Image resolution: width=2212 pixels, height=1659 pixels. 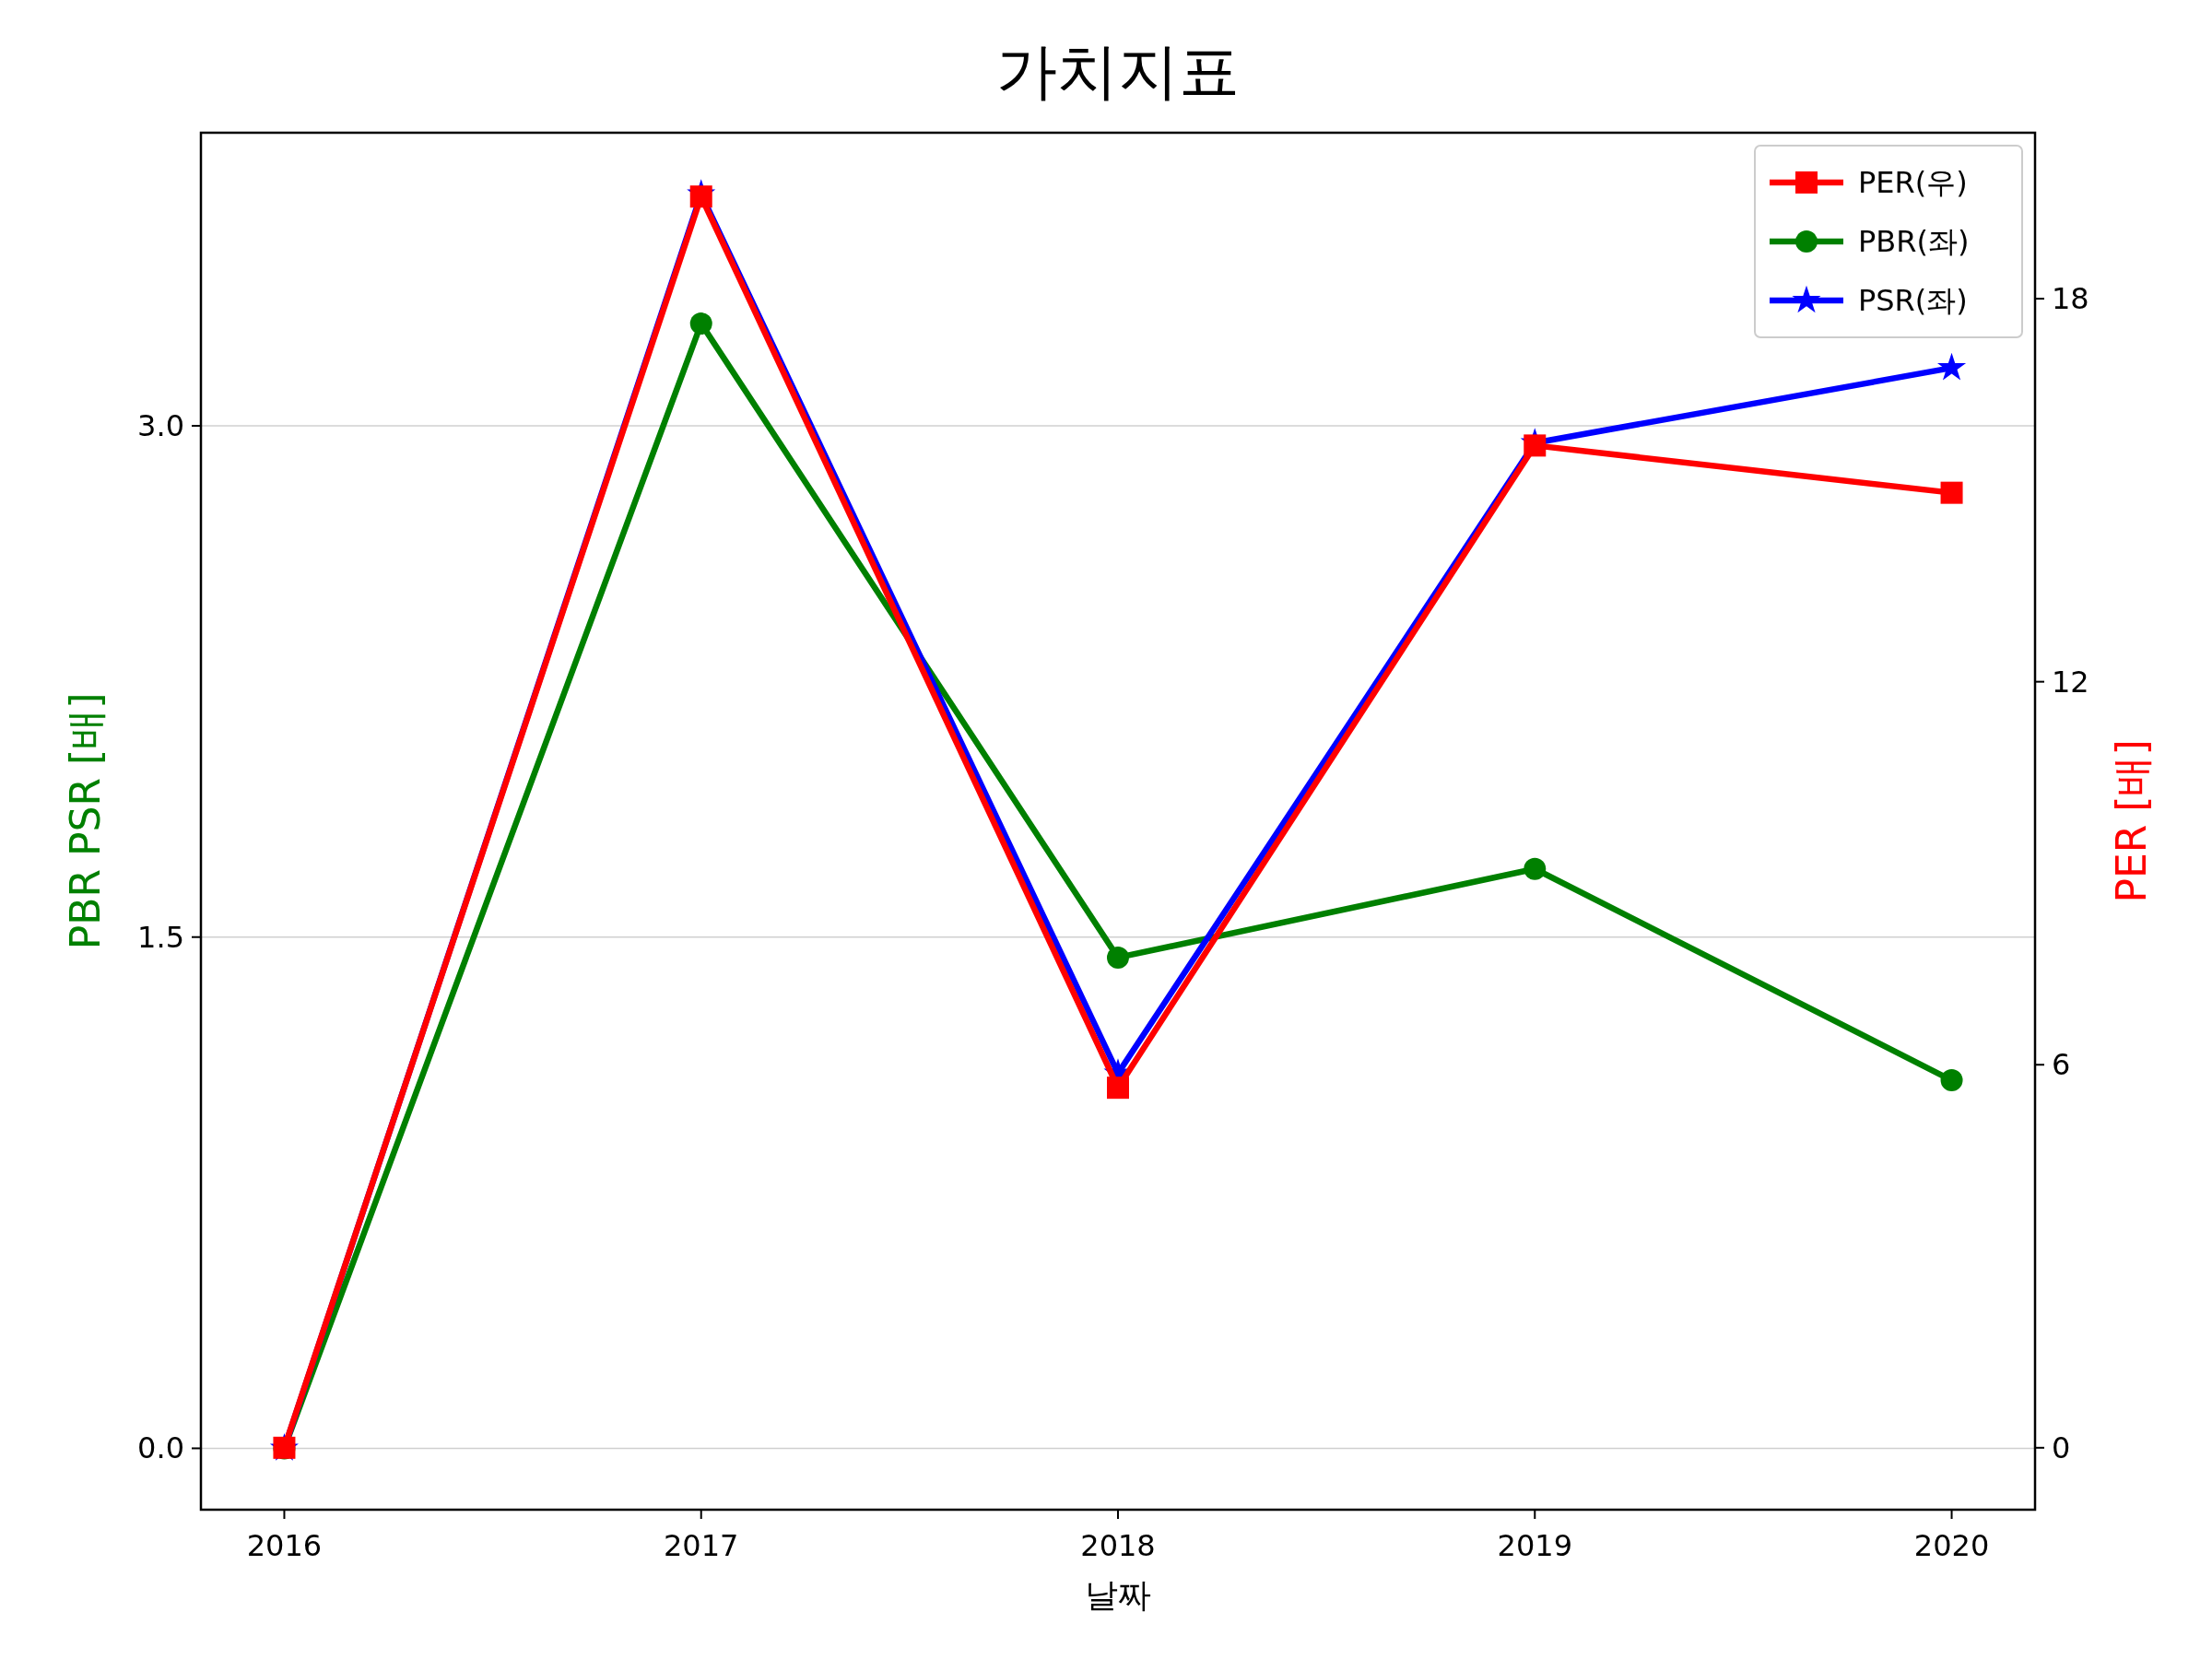 What do you see at coordinates (1534, 1545) in the screenshot?
I see `x-tick-label: 2019` at bounding box center [1534, 1545].